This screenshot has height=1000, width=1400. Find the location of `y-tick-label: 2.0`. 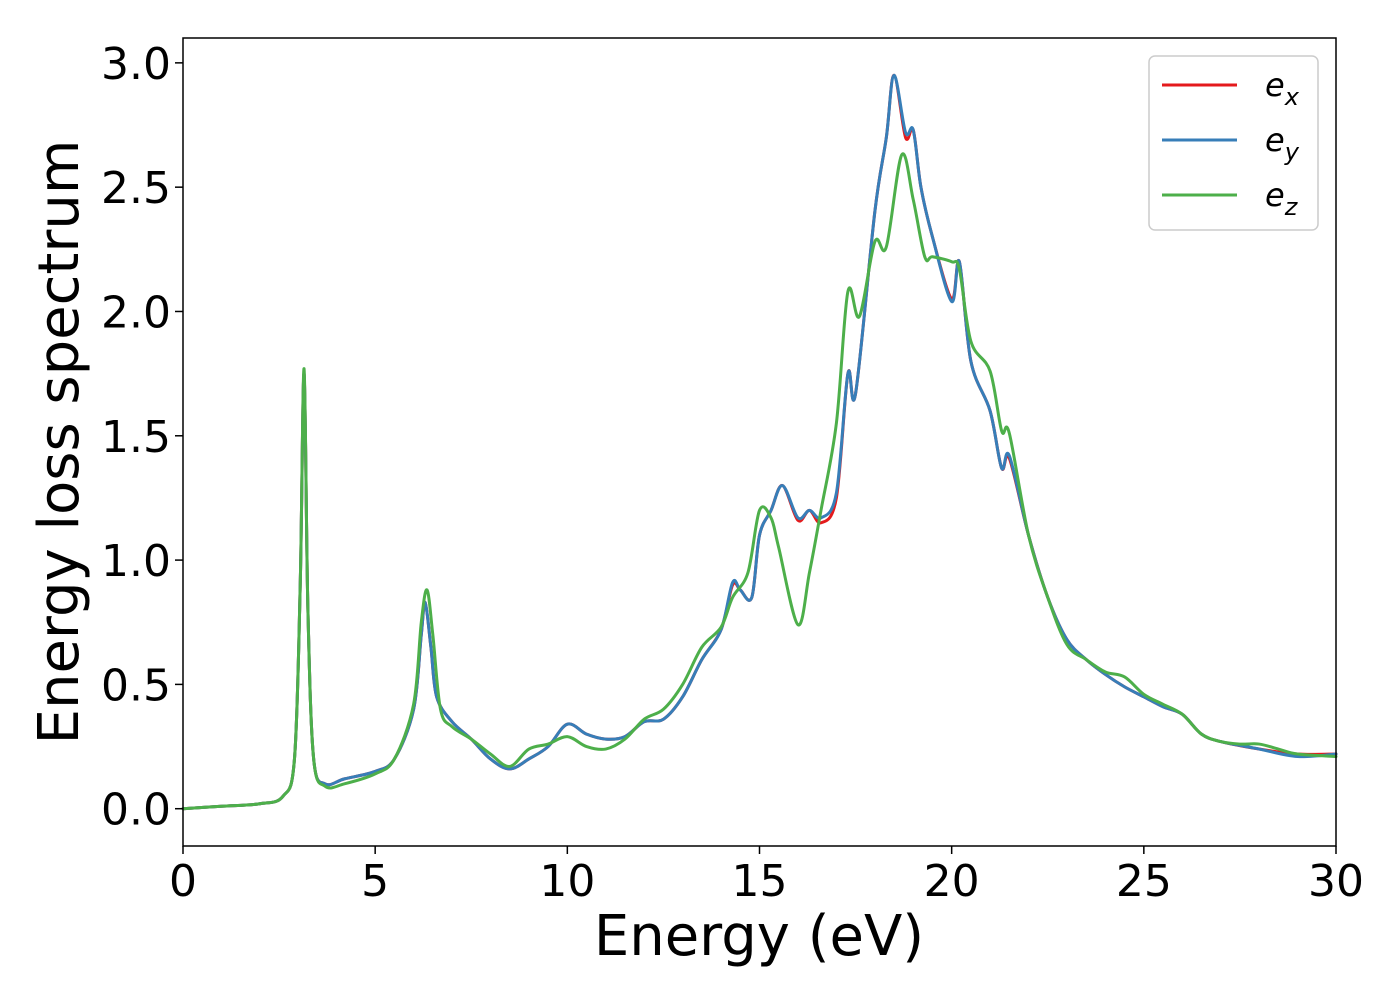

y-tick-label: 2.0 is located at coordinates (136, 312).